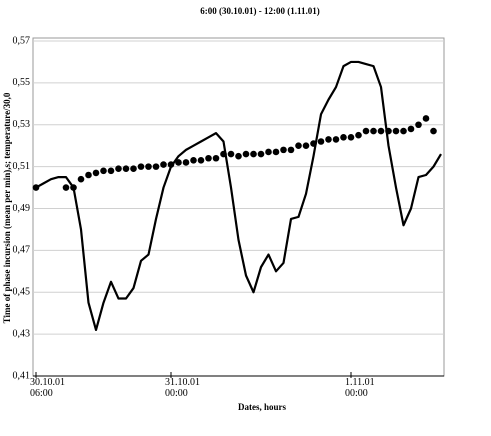 Image resolution: width=491 pixels, height=436 pixels. Describe the element at coordinates (22, 208) in the screenshot. I see `y-tick-label: 0,49` at that location.